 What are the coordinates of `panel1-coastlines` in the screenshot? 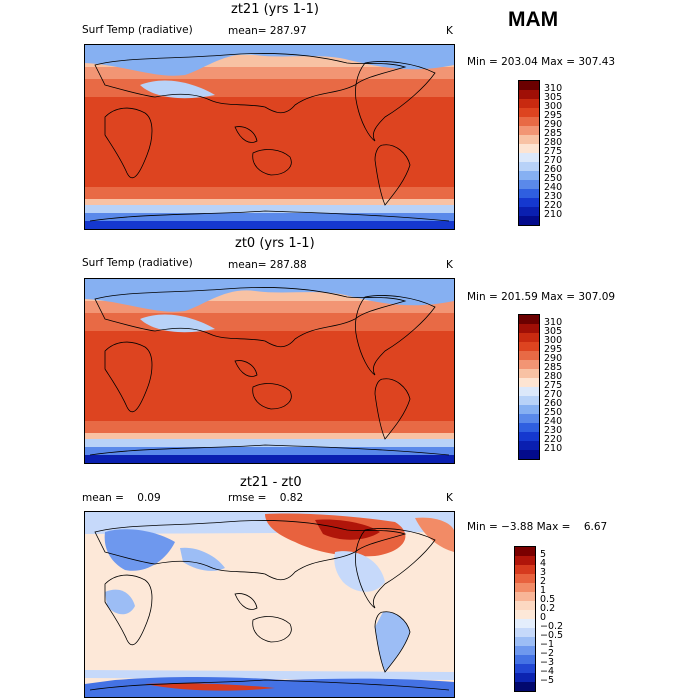 It's located at (269, 137).